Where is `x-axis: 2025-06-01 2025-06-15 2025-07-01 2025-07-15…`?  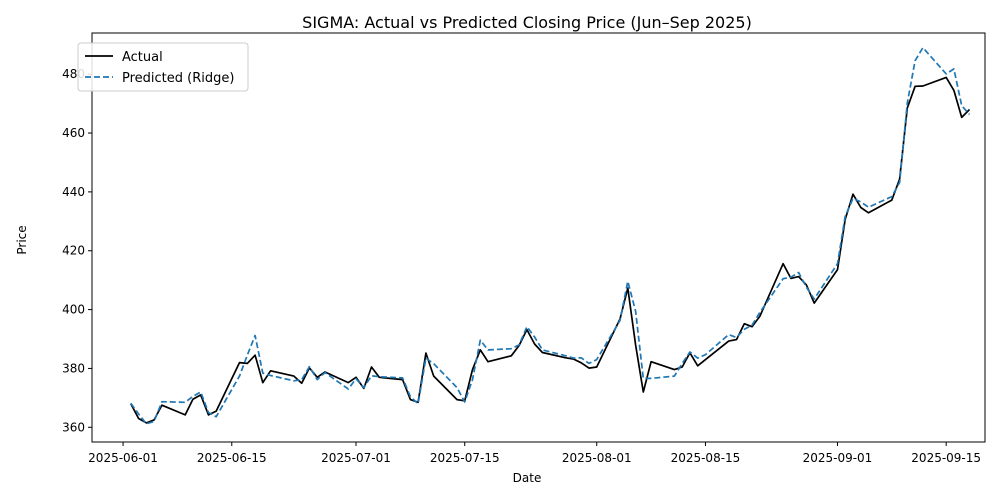 x-axis: 2025-06-01 2025-06-15 2025-07-01 2025-07-15… is located at coordinates (534, 453).